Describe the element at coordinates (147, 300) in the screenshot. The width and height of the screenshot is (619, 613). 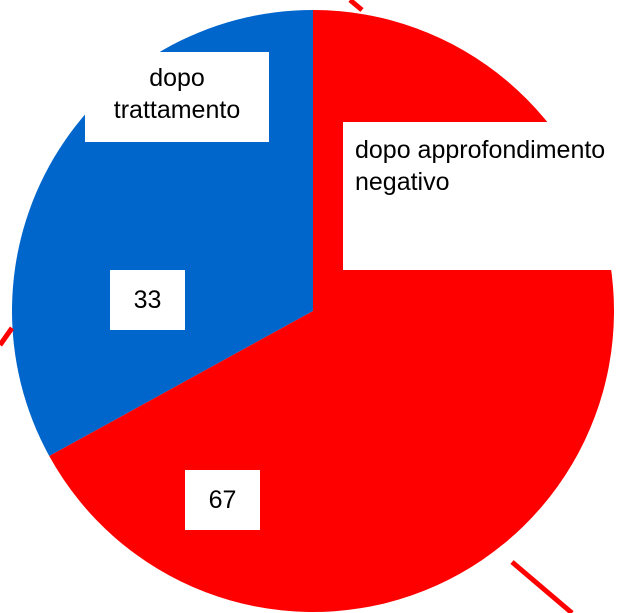
I see `value-label: 33` at that location.